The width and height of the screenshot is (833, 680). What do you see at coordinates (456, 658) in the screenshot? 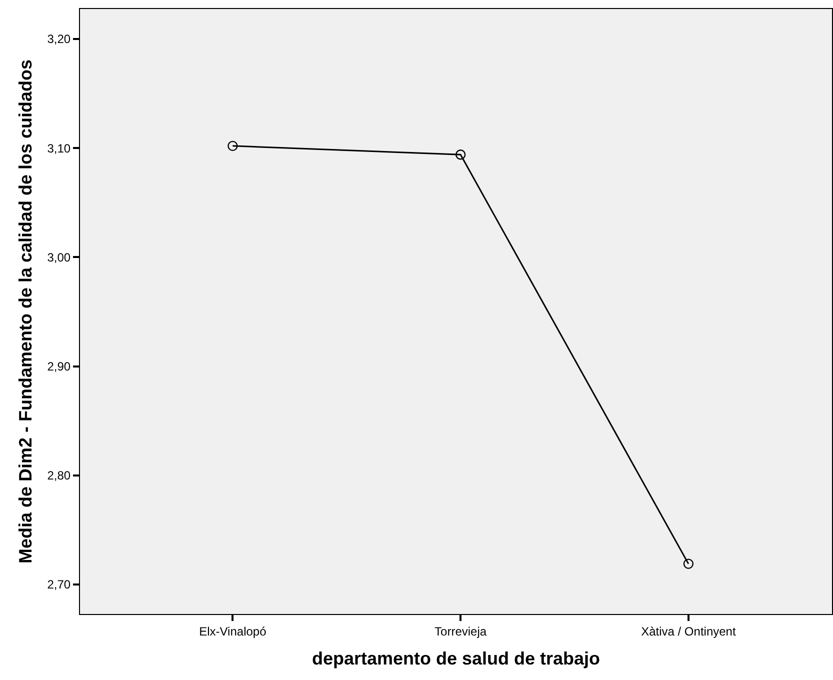
I see `x-axis-title: departamento de salud de trabajo` at bounding box center [456, 658].